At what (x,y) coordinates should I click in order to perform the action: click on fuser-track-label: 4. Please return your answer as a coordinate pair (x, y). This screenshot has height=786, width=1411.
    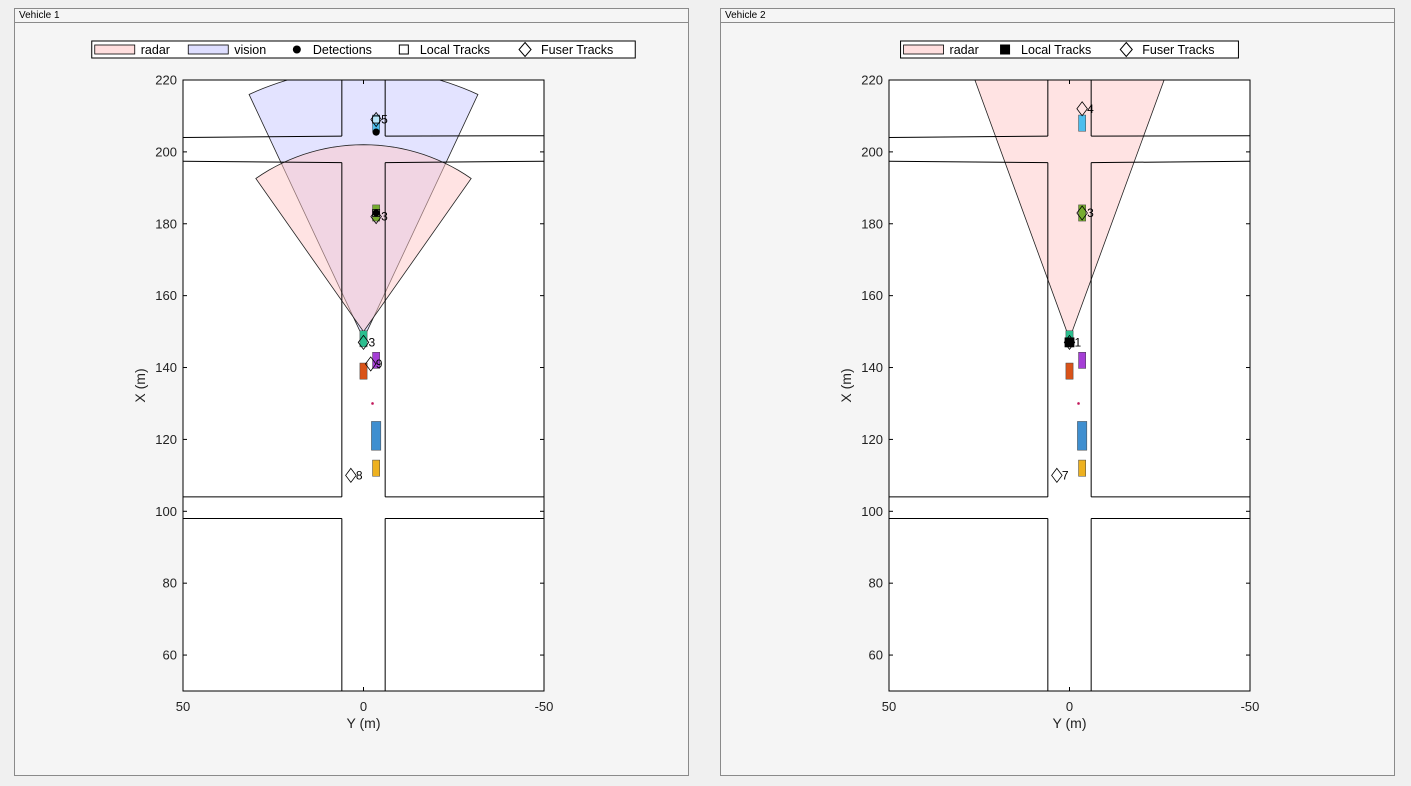
    Looking at the image, I should click on (1090, 109).